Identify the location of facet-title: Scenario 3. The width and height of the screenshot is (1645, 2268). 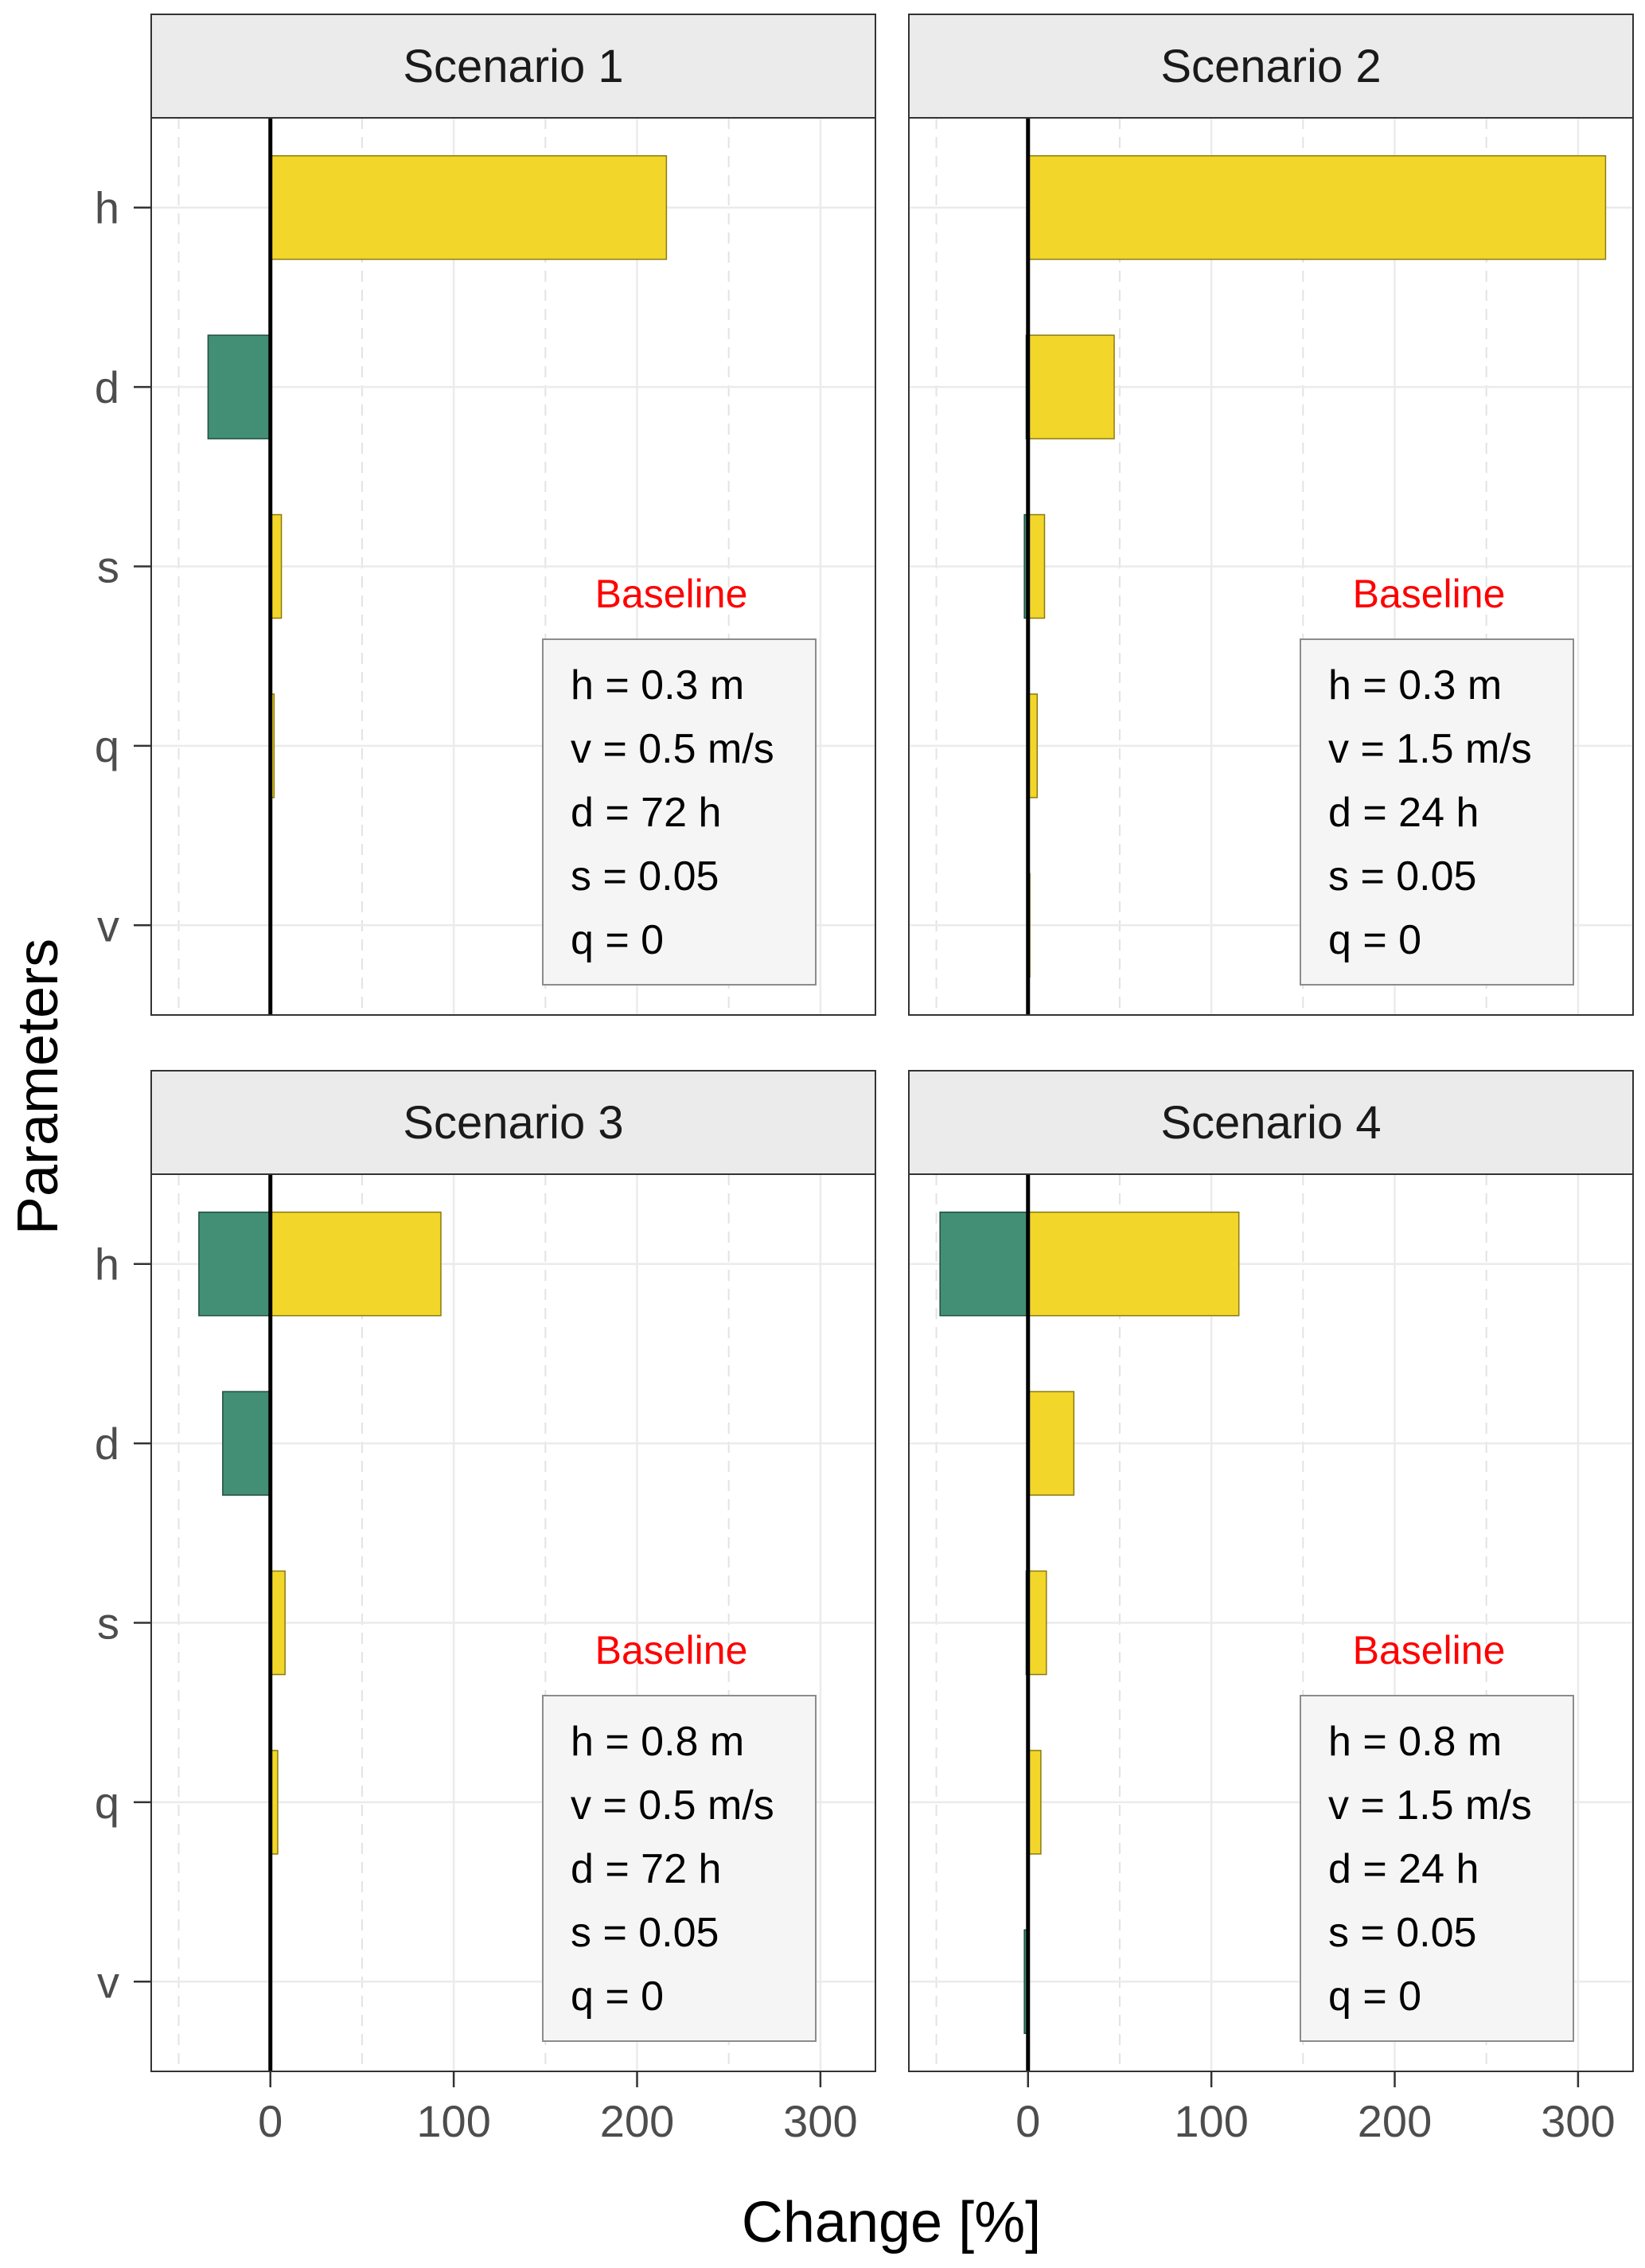
(513, 1123).